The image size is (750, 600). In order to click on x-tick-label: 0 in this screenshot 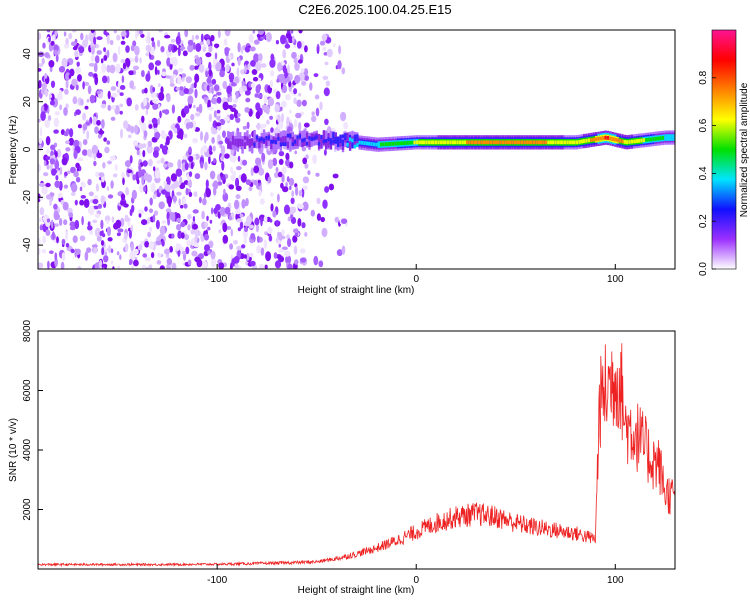, I will do `click(416, 580)`.